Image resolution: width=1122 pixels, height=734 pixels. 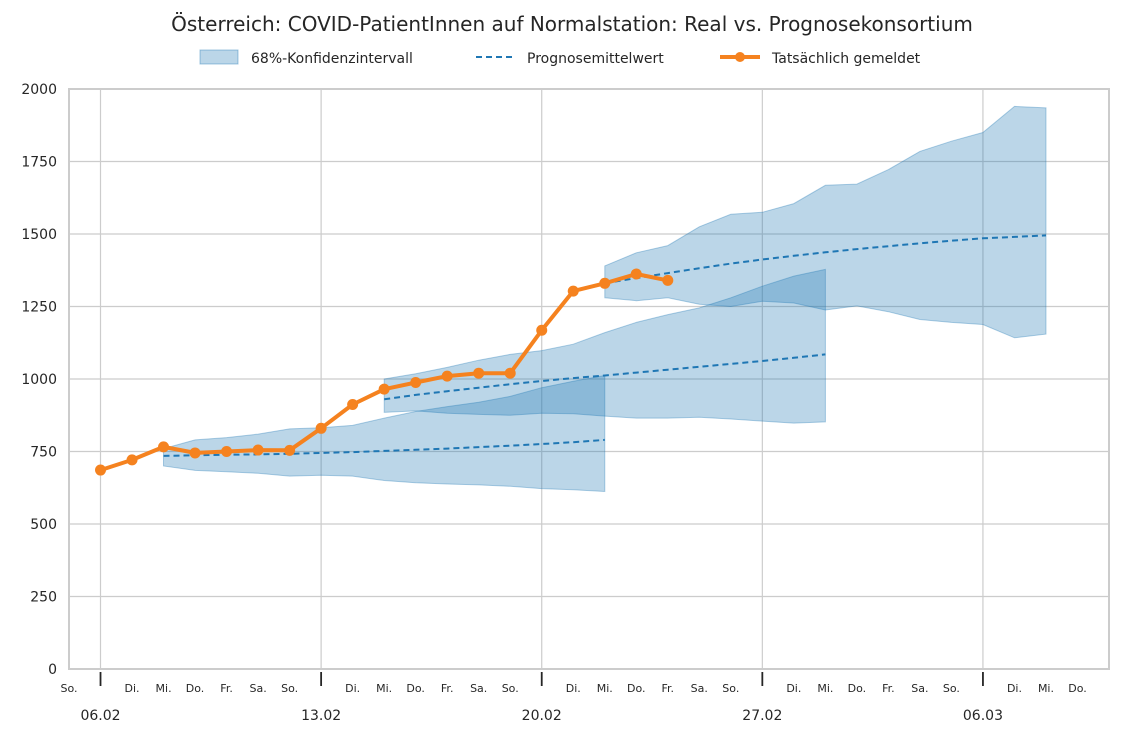 I want to click on legend-swatch-actual-marker, so click(x=740, y=57).